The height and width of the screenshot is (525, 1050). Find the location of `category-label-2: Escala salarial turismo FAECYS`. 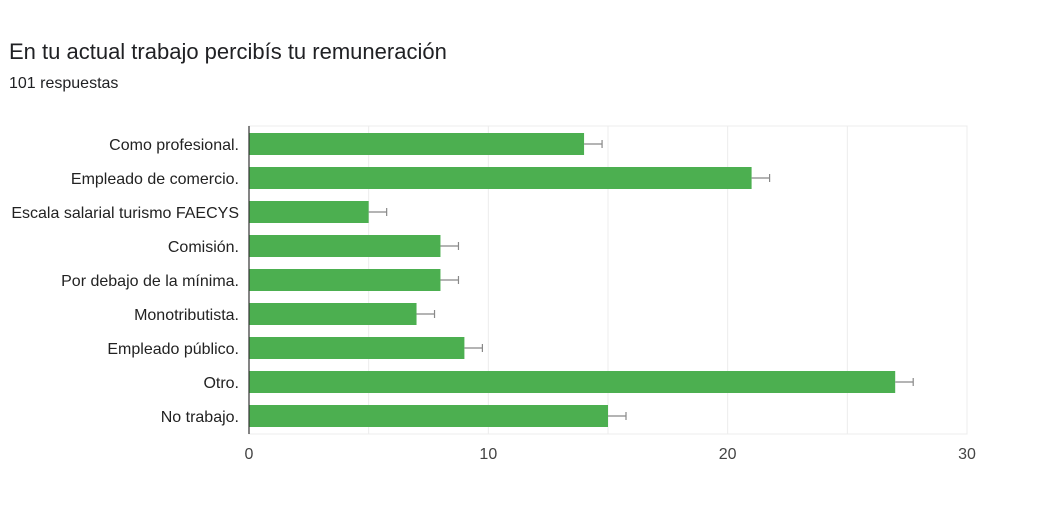

category-label-2: Escala salarial turismo FAECYS is located at coordinates (125, 213).